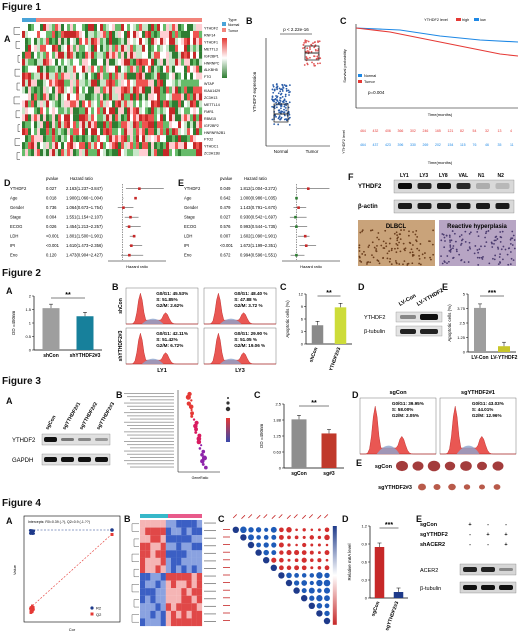 This screenshot has height=637, width=520. Describe the element at coordinates (445, 287) in the screenshot. I see `panel-label-2E: E` at that location.